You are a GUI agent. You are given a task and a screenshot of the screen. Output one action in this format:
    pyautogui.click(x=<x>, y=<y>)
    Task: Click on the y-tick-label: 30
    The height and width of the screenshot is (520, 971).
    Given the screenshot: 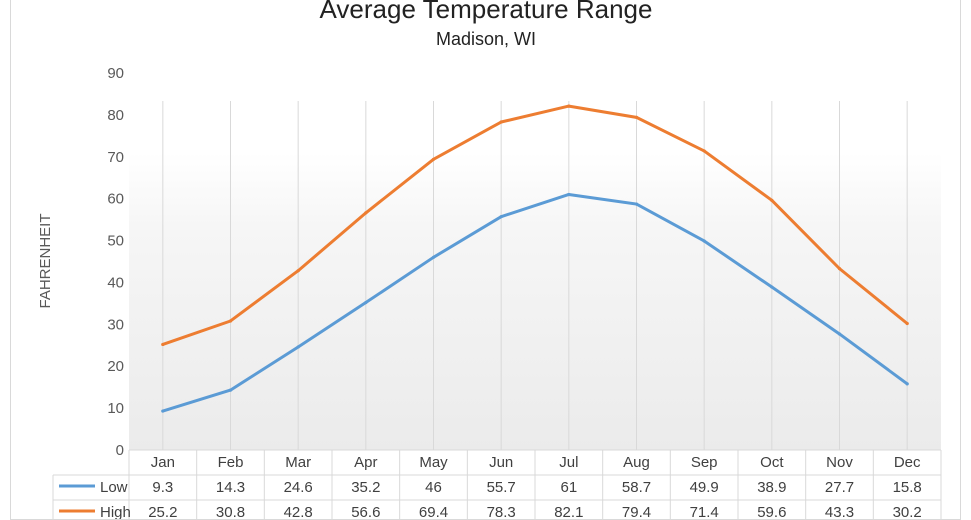 What is the action you would take?
    pyautogui.click(x=115, y=324)
    